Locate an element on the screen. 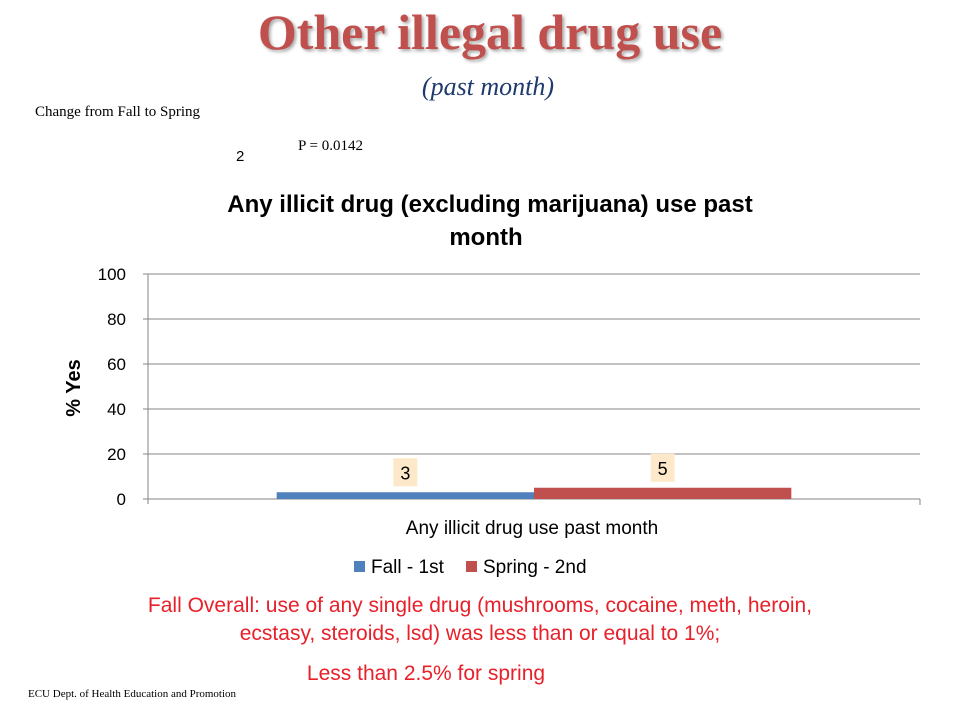  y-tick-label: 60 is located at coordinates (116, 364).